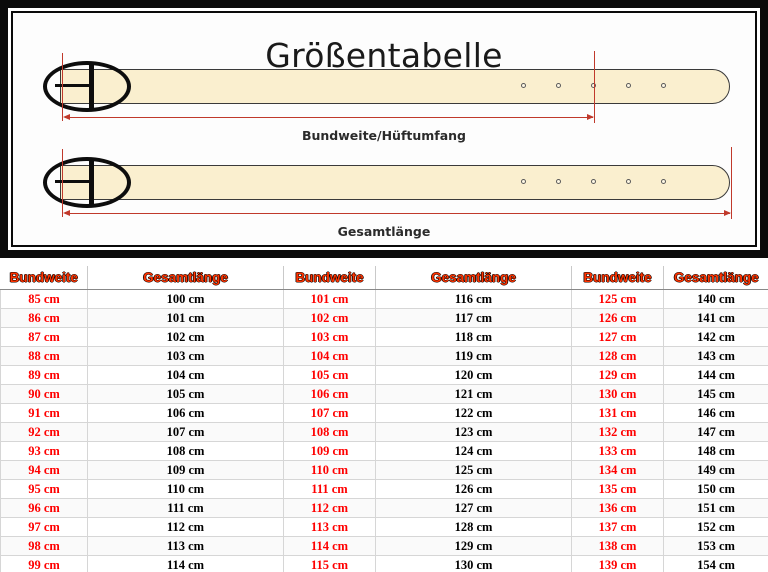 The height and width of the screenshot is (572, 768). Describe the element at coordinates (384, 337) in the screenshot. I see `table-row: 87 cm 102 cm 103 cm 118 cm 127 cm 142 cm` at that location.